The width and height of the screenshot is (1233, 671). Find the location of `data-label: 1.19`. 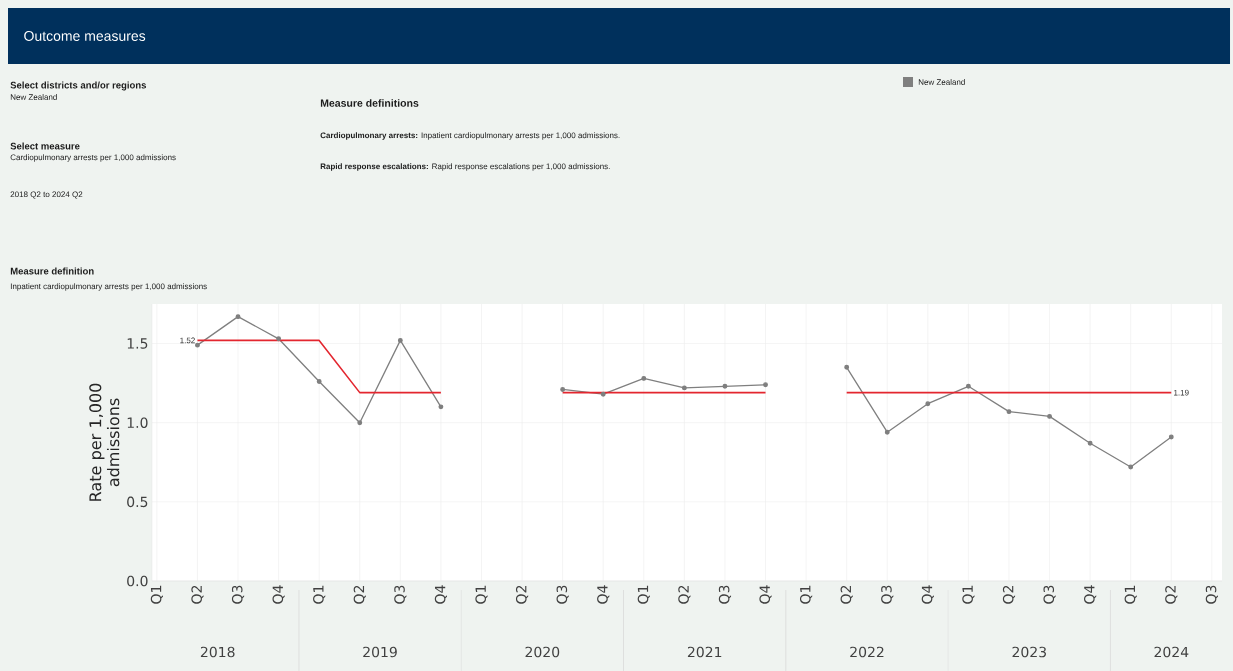

data-label: 1.19 is located at coordinates (1181, 392).